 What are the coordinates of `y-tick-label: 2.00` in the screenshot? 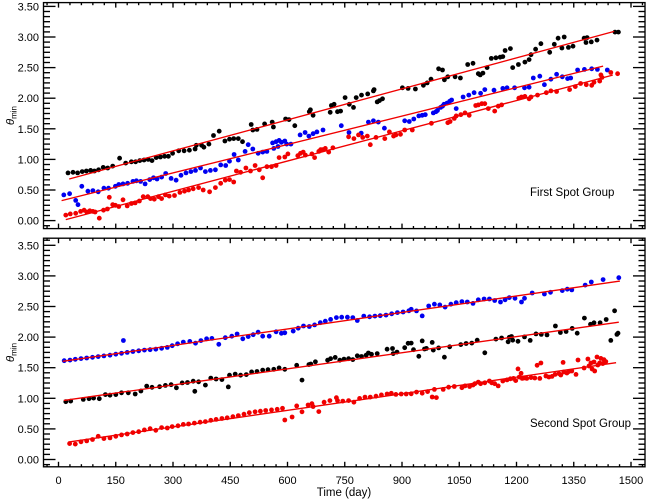 It's located at (28, 338).